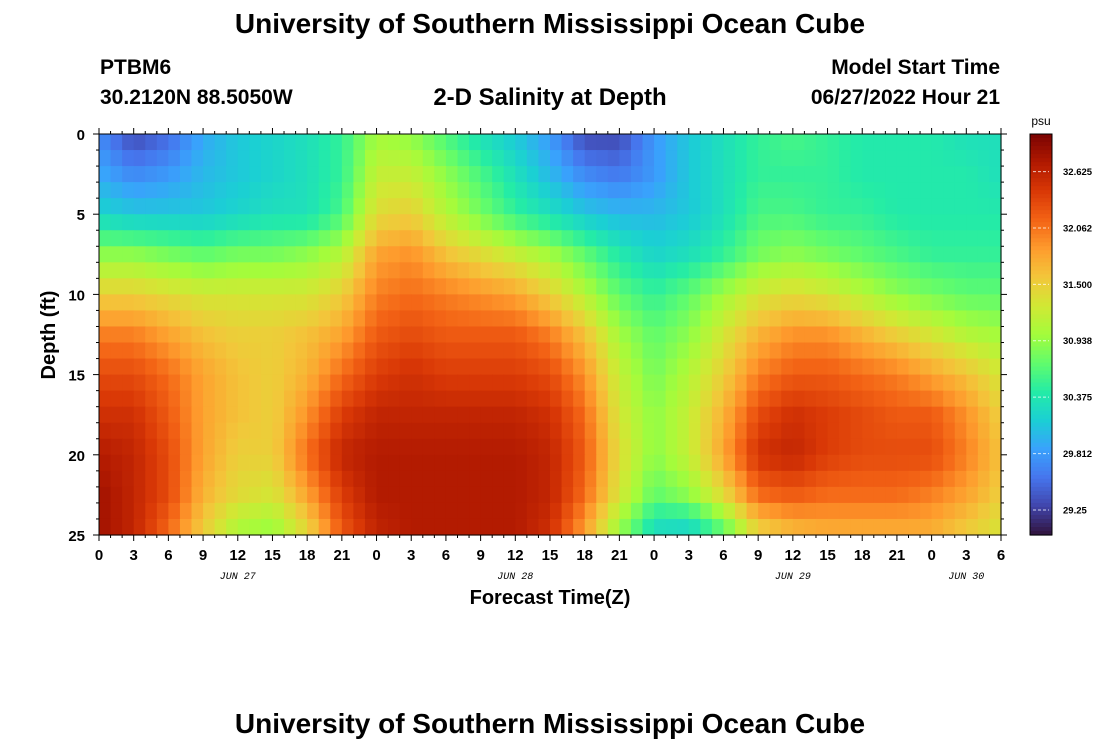 This screenshot has width=1100, height=750. What do you see at coordinates (136, 67) in the screenshot?
I see `station-id: PTBM6` at bounding box center [136, 67].